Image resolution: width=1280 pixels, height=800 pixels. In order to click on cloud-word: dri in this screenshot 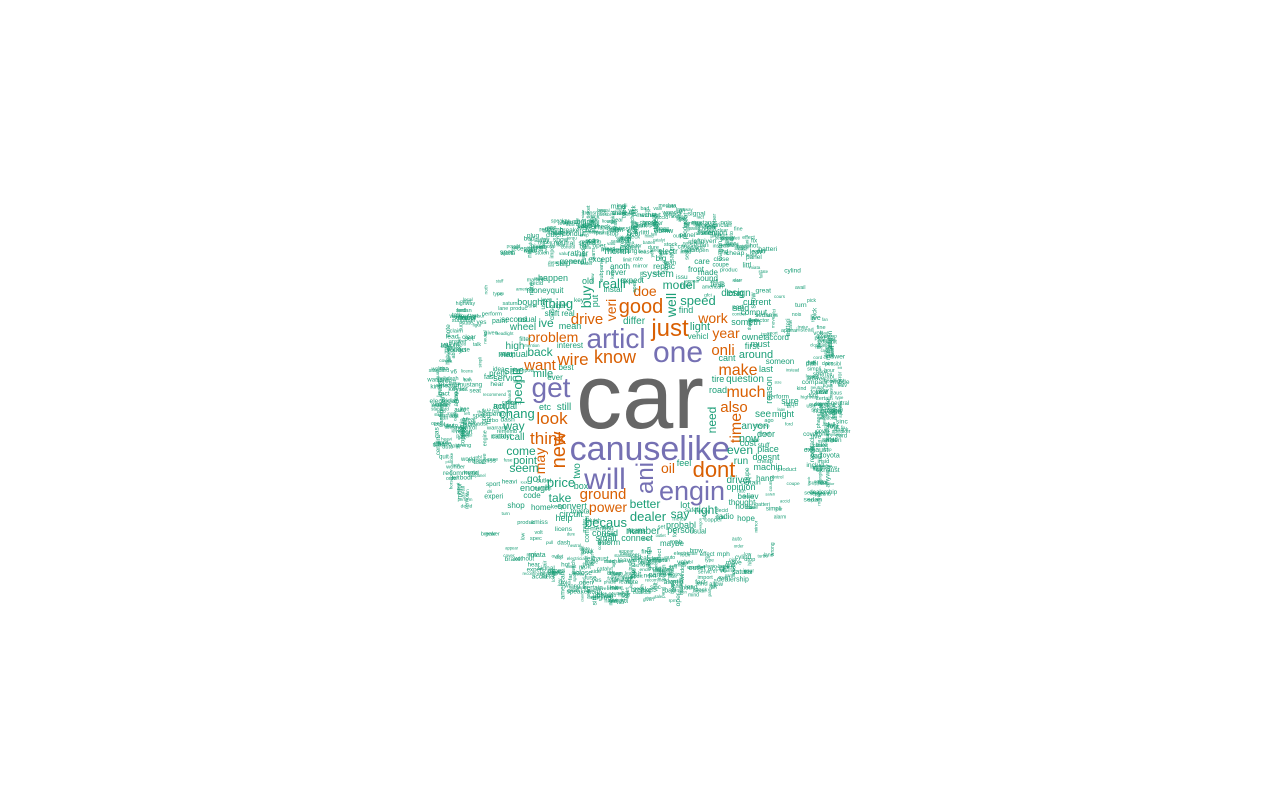, I will do `click(682, 212)`.